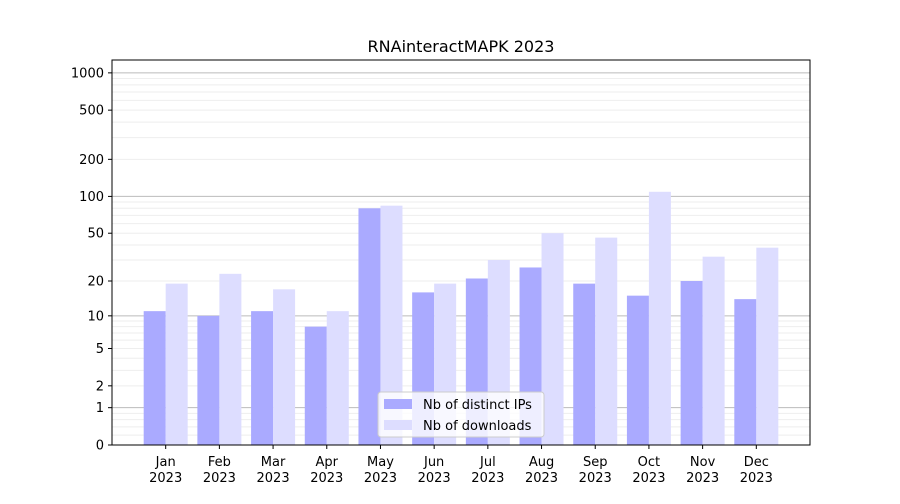 The image size is (900, 504). Describe the element at coordinates (273, 462) in the screenshot. I see `x-tick-label: Mar` at that location.